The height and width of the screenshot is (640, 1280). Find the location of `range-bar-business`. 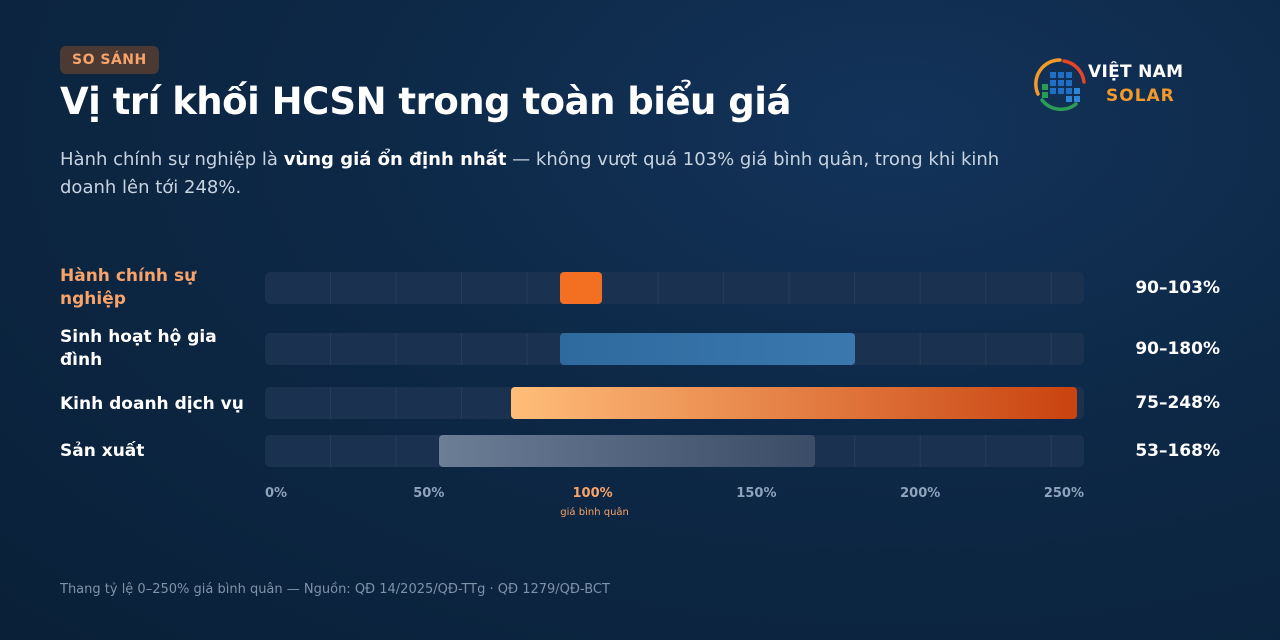

range-bar-business is located at coordinates (794, 403).